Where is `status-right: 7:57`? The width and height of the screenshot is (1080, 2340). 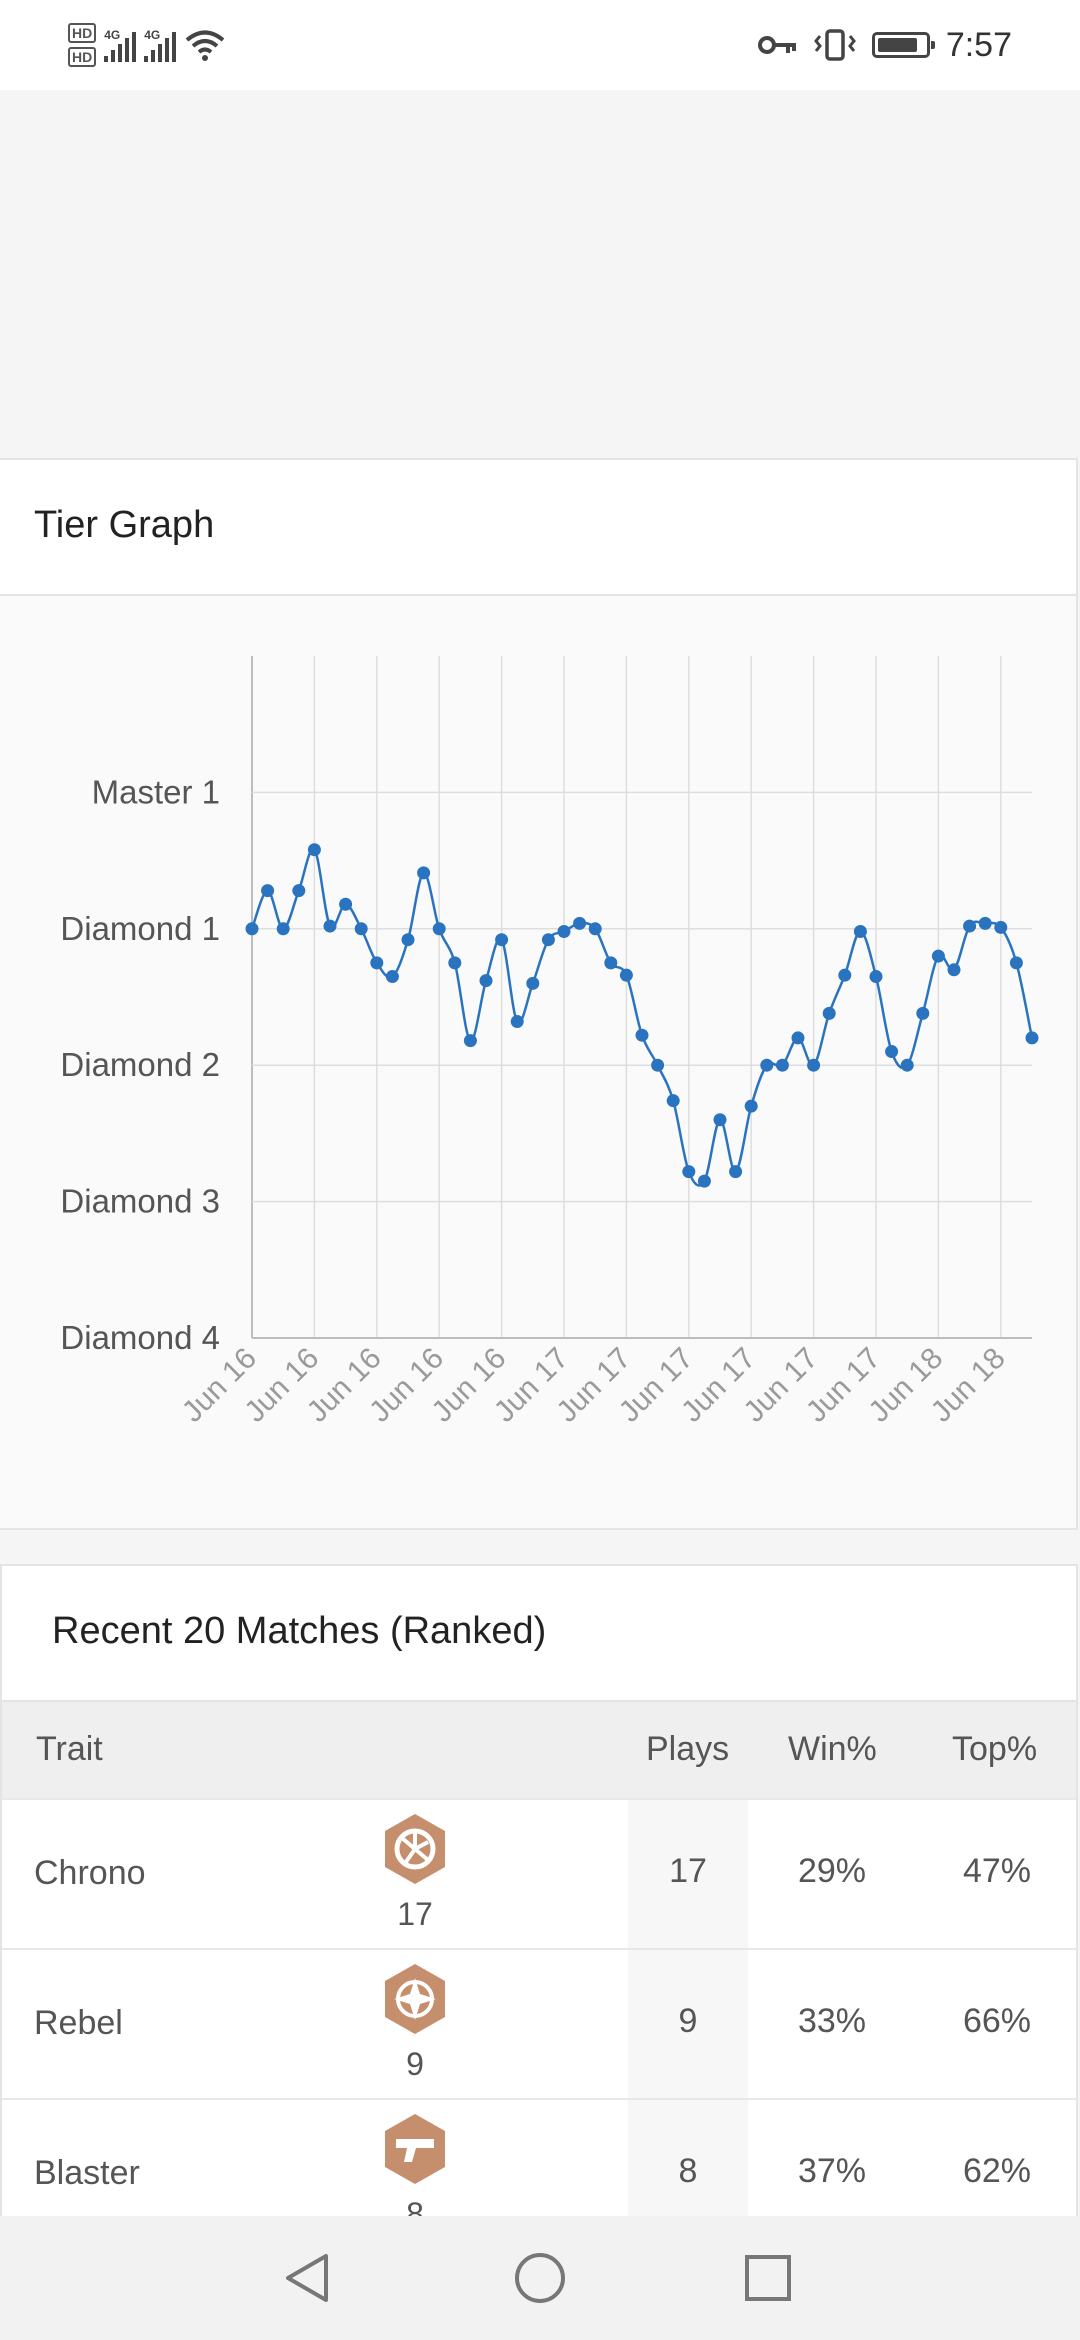 status-right: 7:57 is located at coordinates (884, 45).